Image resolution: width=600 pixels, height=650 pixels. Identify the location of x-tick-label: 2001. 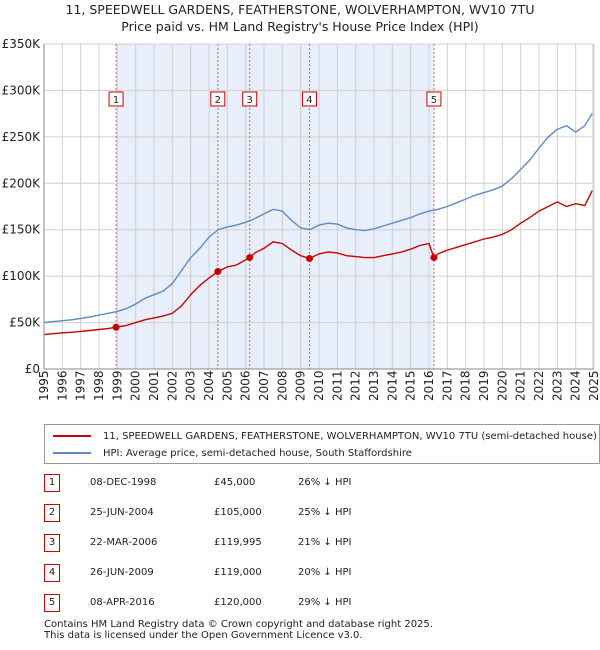
(154, 385).